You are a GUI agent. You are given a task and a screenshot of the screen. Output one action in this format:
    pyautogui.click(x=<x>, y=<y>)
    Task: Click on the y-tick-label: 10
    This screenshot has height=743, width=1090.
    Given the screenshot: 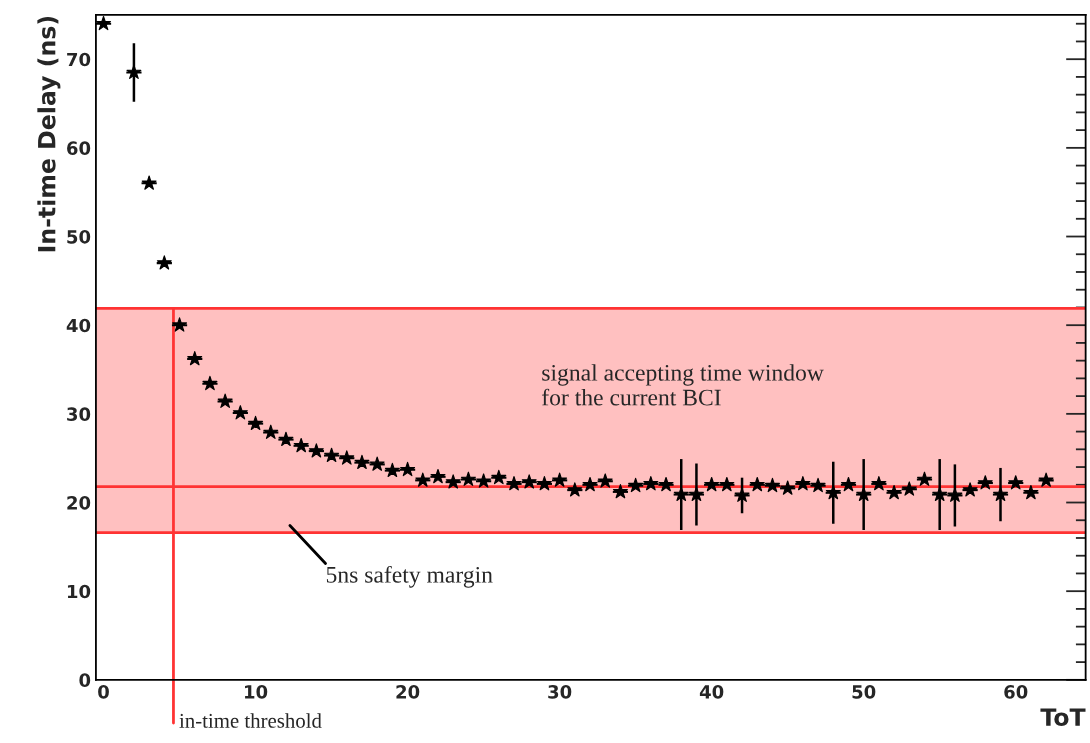 What is the action you would take?
    pyautogui.click(x=79, y=591)
    